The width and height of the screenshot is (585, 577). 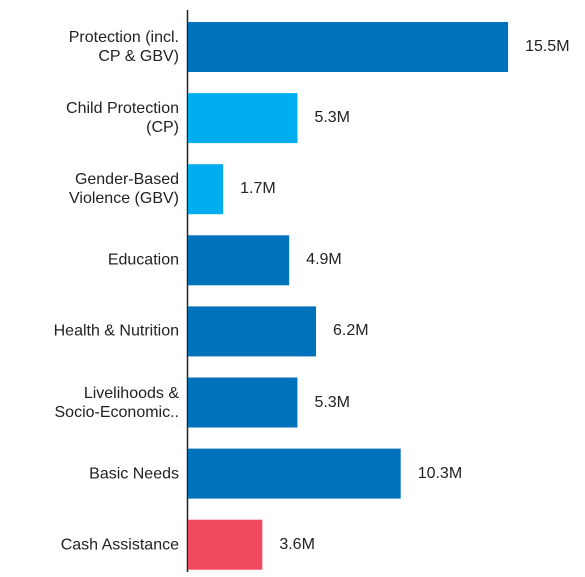 I want to click on category-label: Basic Needs, so click(x=134, y=474).